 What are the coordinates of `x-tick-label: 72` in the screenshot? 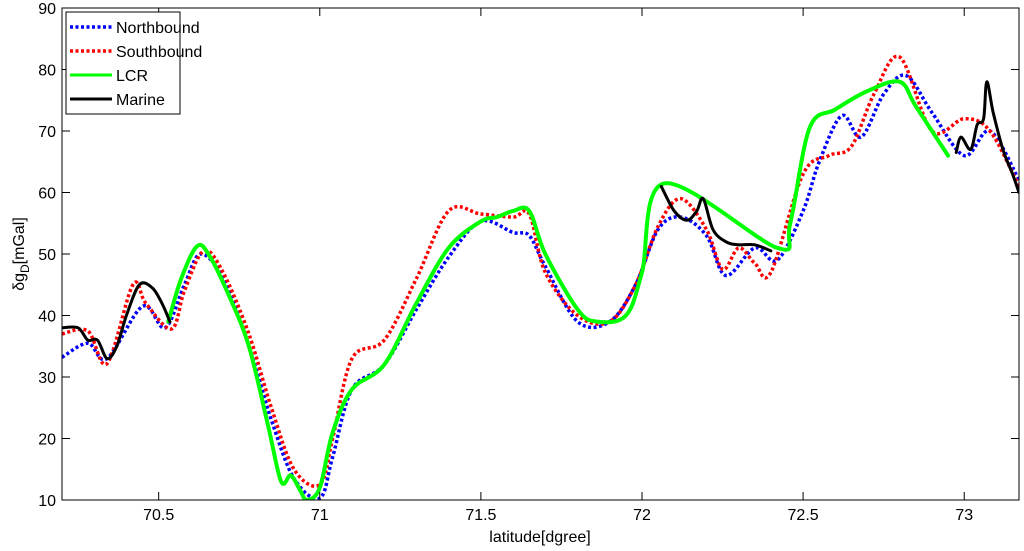 It's located at (642, 515).